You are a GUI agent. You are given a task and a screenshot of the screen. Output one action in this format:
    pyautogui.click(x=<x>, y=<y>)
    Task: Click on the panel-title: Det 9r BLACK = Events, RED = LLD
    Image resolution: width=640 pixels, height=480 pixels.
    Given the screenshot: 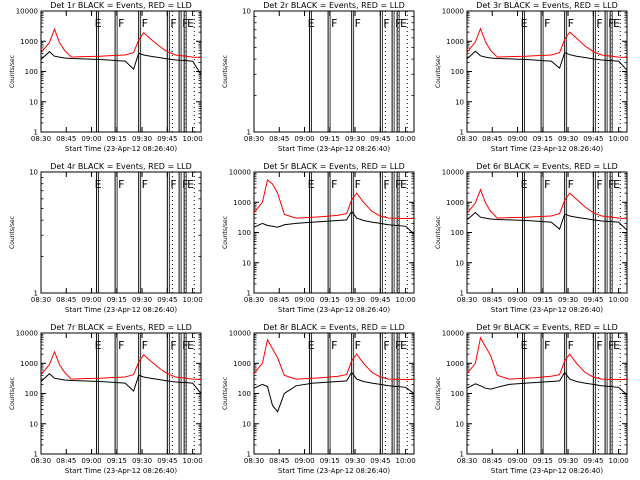 What is the action you would take?
    pyautogui.click(x=547, y=327)
    